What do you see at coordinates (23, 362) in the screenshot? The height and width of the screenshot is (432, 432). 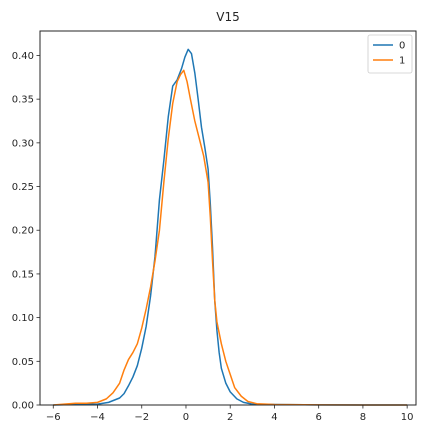 I see `y-tick-label: 0.05` at bounding box center [23, 362].